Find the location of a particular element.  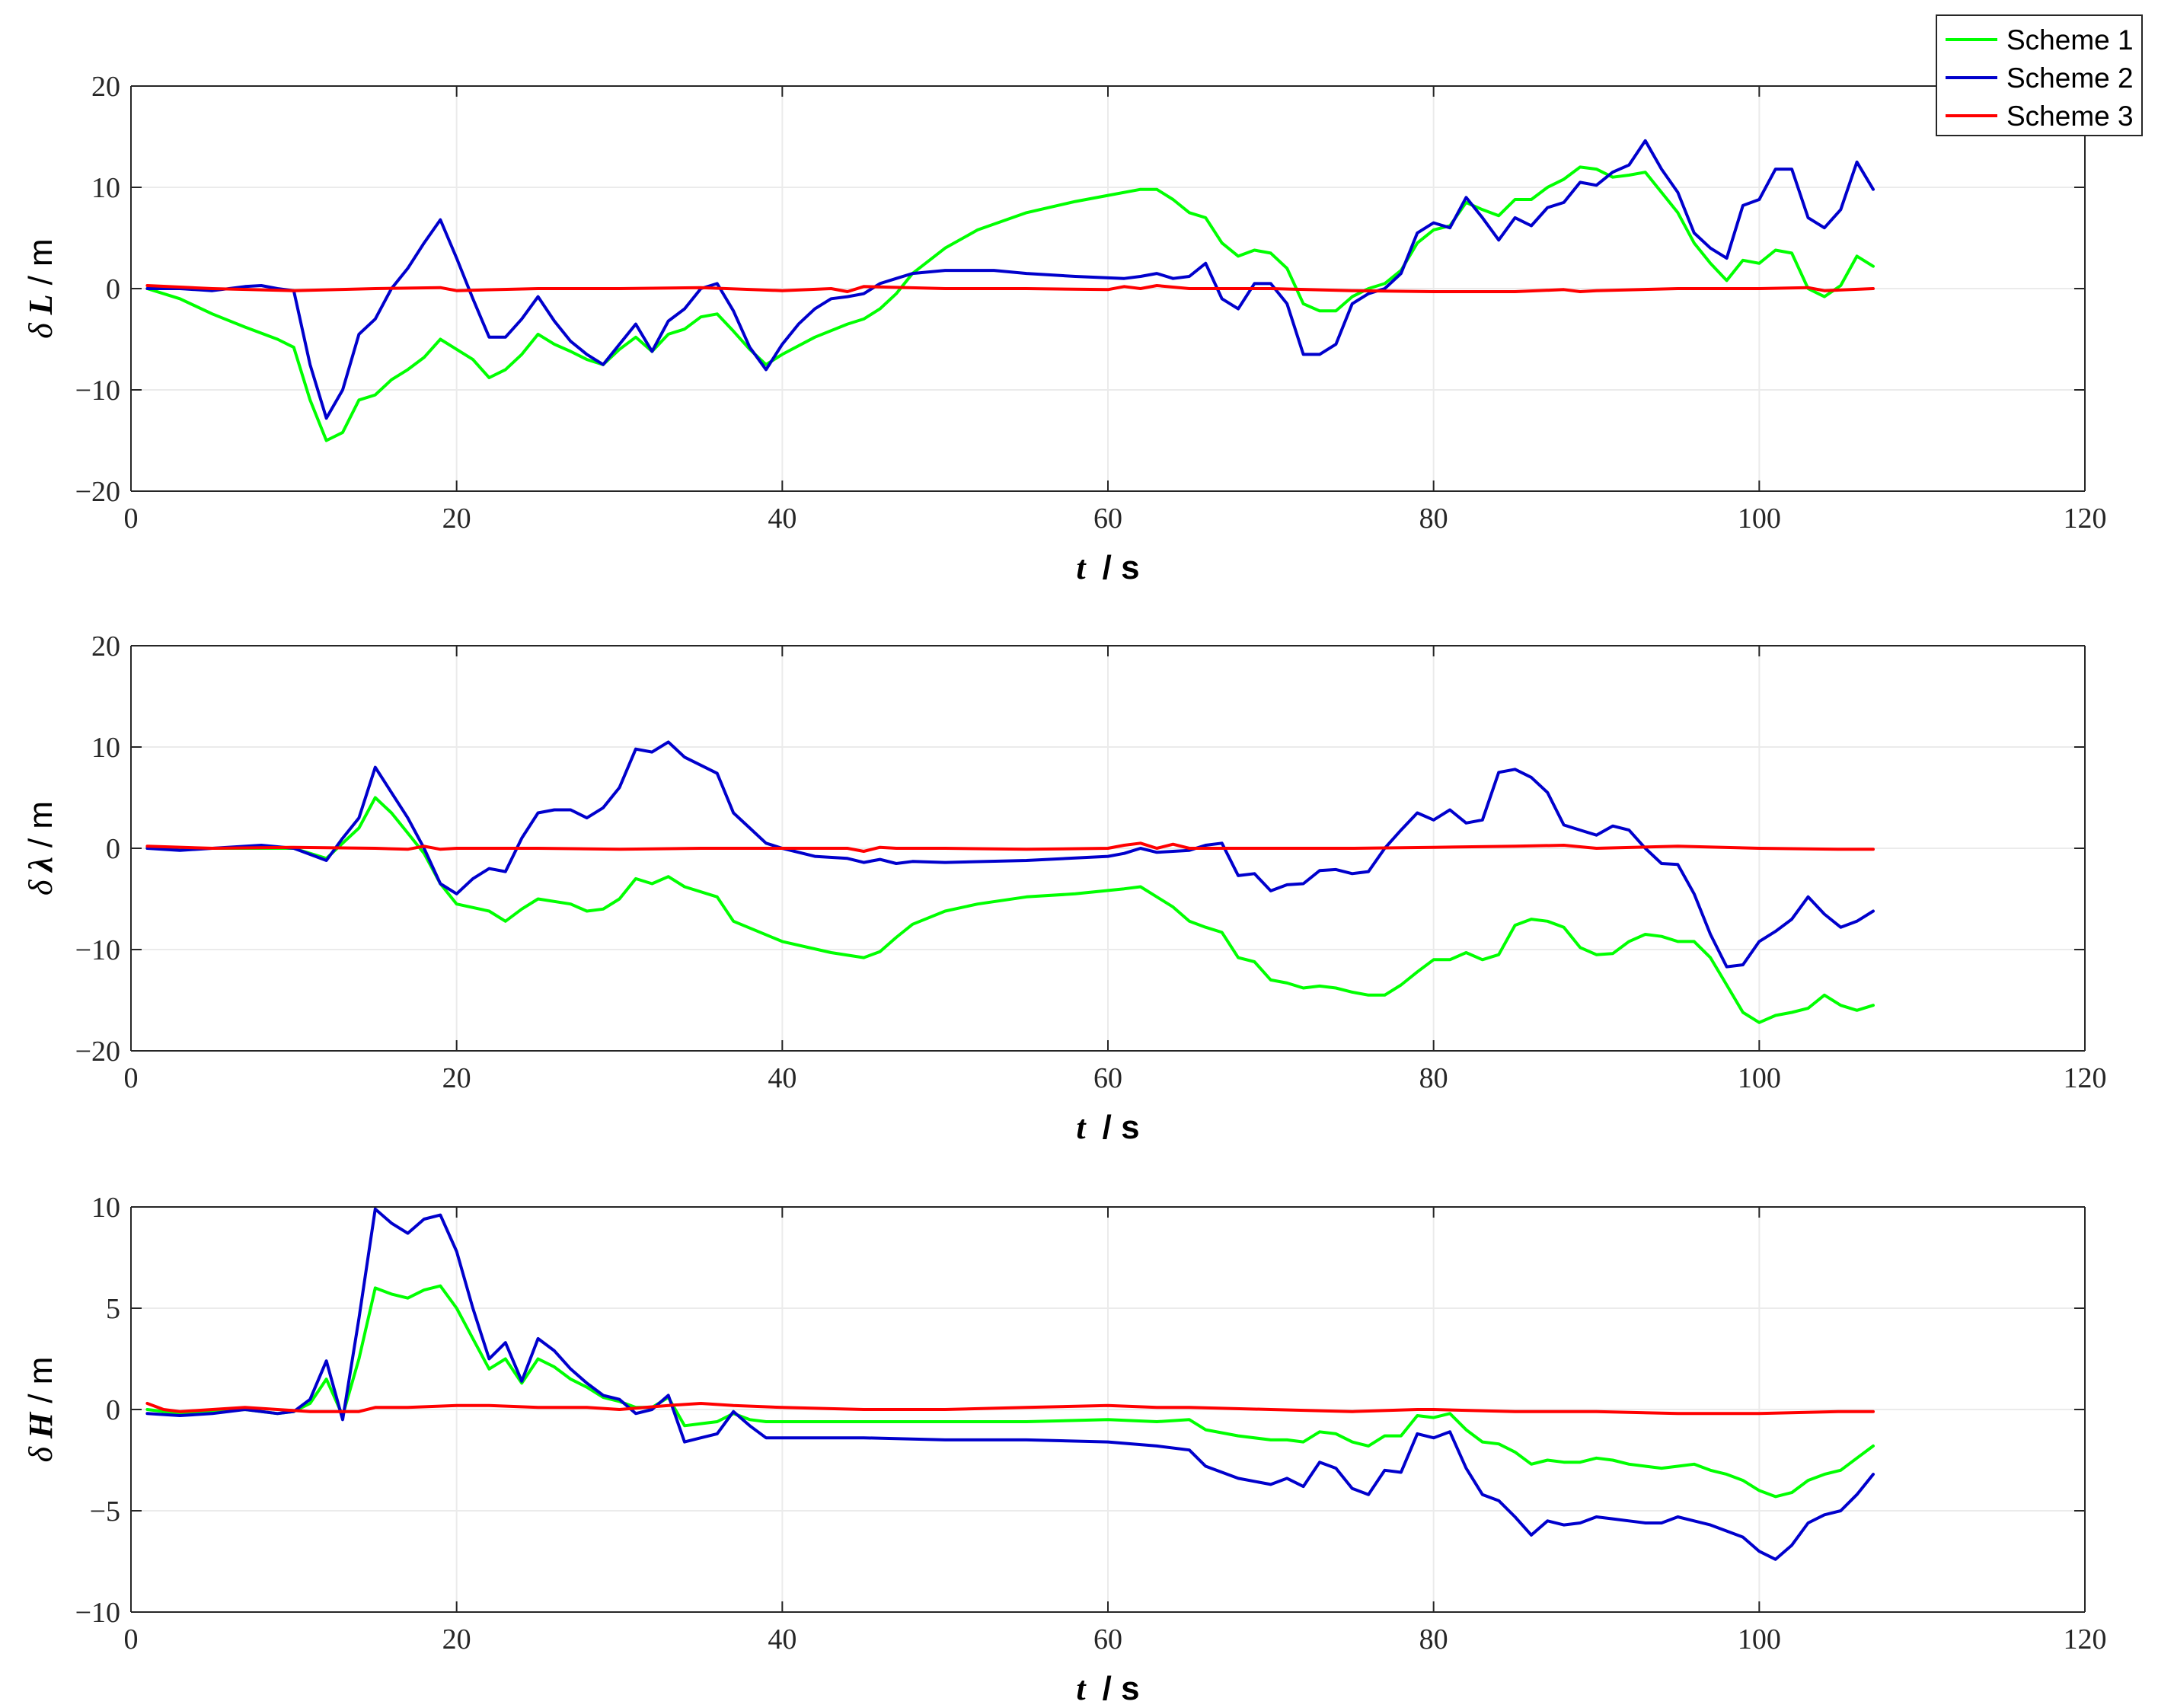

y-tick-label: −5 is located at coordinates (105, 1512).